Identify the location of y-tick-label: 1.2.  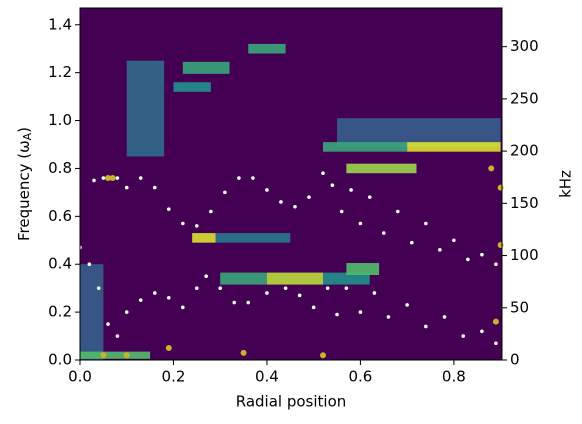
(60, 72).